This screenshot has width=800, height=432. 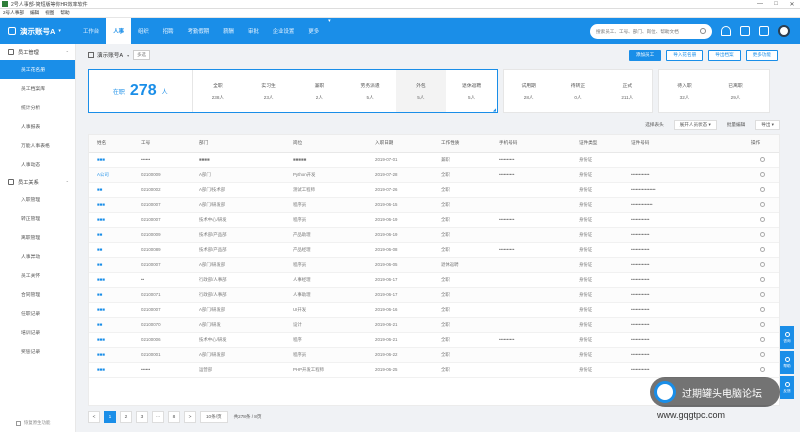 What do you see at coordinates (37, 52) in the screenshot?
I see `sidebar-group: 员工管理 ⌃` at bounding box center [37, 52].